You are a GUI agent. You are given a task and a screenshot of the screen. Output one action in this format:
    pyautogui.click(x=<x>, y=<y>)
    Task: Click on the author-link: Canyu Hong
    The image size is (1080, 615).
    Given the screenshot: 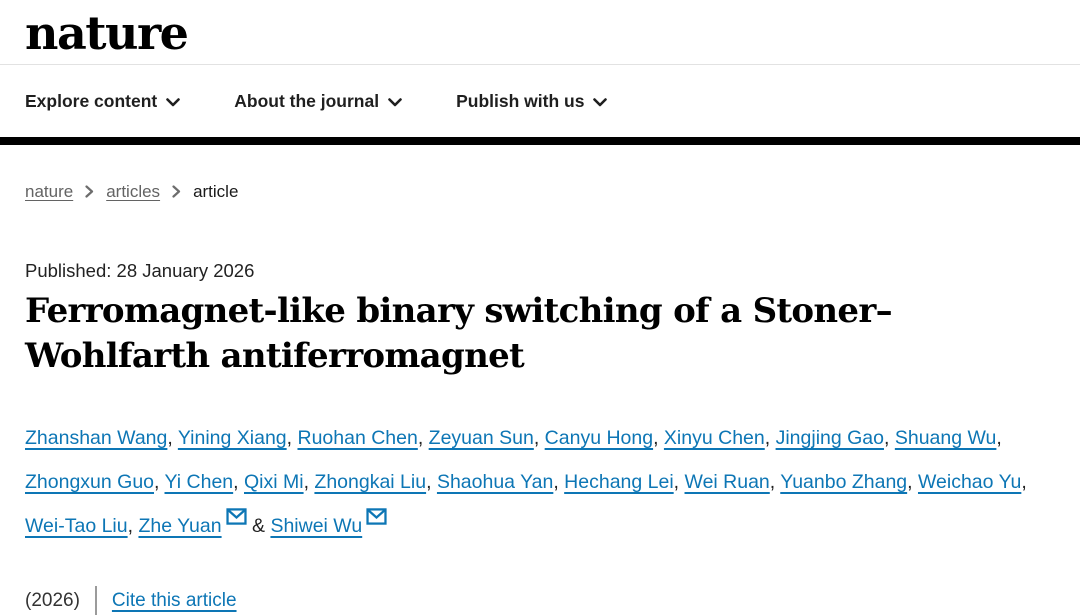 What is the action you would take?
    pyautogui.click(x=599, y=437)
    